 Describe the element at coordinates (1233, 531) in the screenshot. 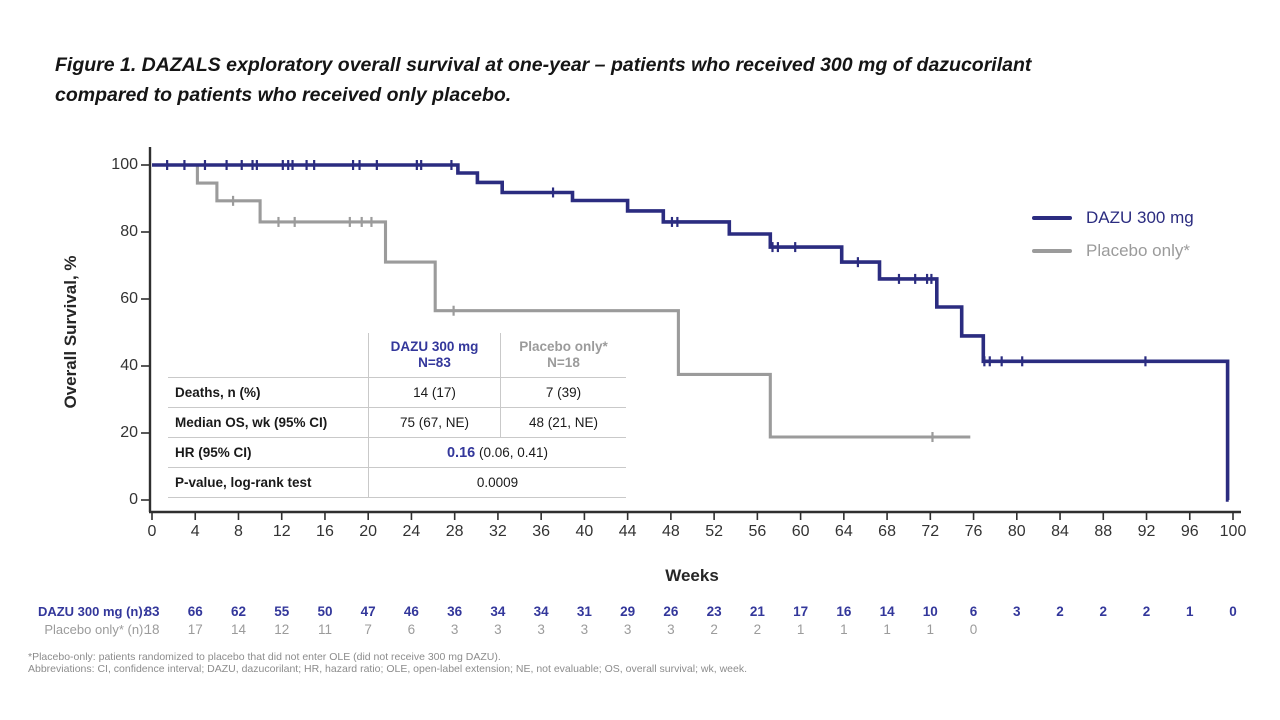

I see `x-tick-label: 100` at that location.